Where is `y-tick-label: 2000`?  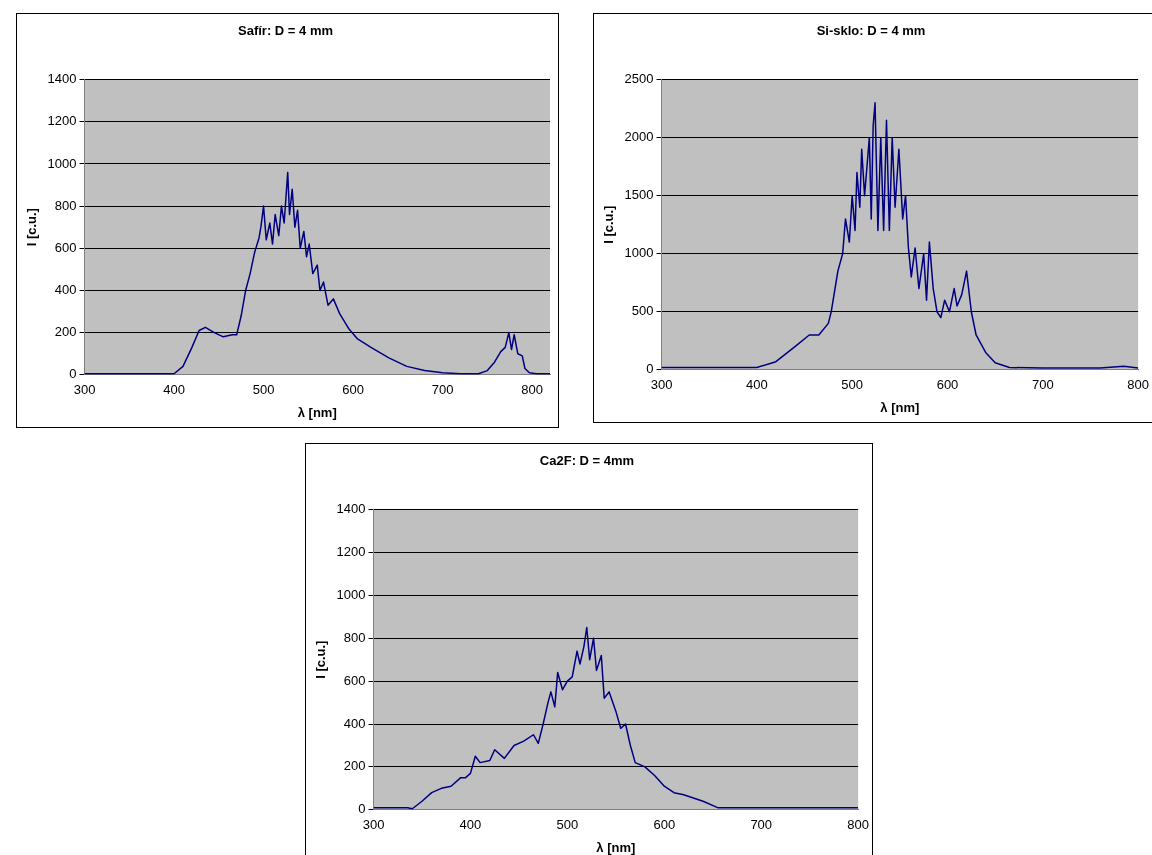
y-tick-label: 2000 is located at coordinates (639, 137).